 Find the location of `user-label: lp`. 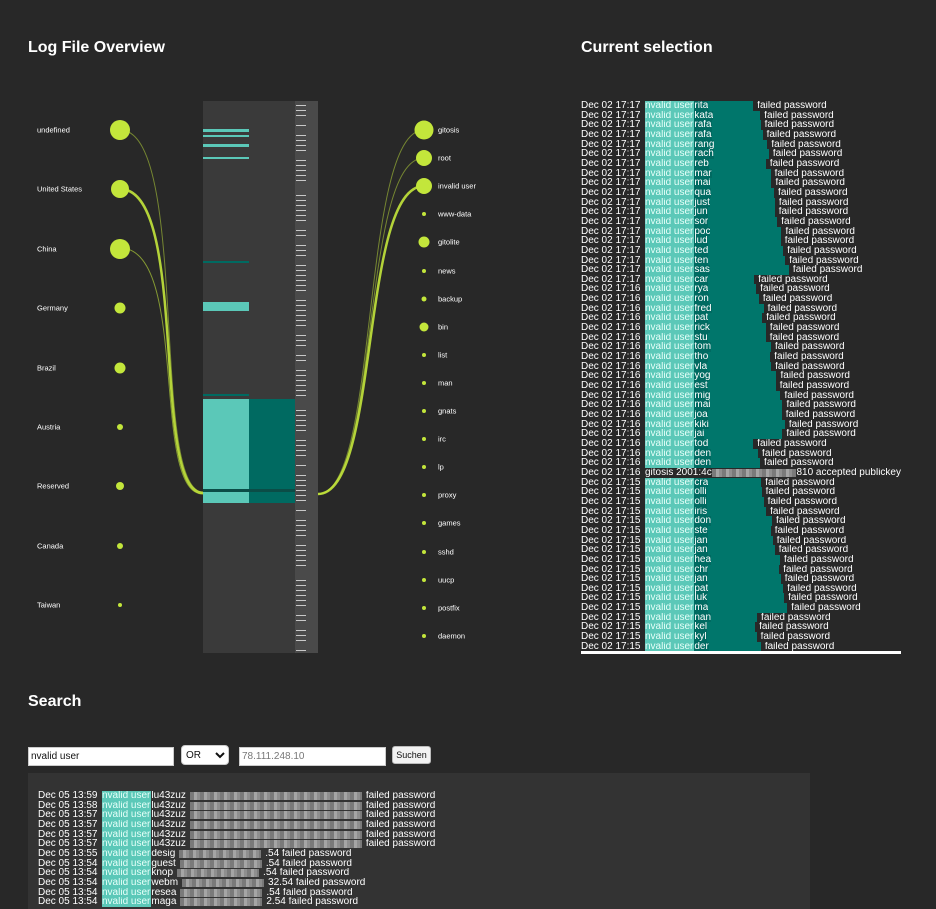

user-label: lp is located at coordinates (441, 467).